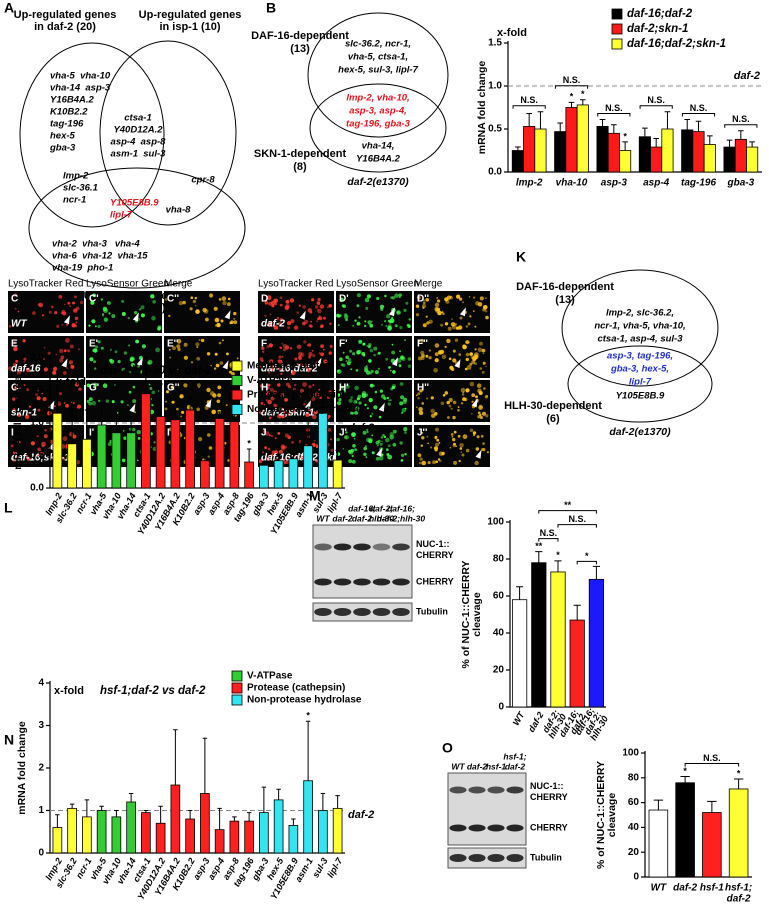 Image resolution: width=769 pixels, height=905 pixels. I want to click on significance: *, so click(587, 556).